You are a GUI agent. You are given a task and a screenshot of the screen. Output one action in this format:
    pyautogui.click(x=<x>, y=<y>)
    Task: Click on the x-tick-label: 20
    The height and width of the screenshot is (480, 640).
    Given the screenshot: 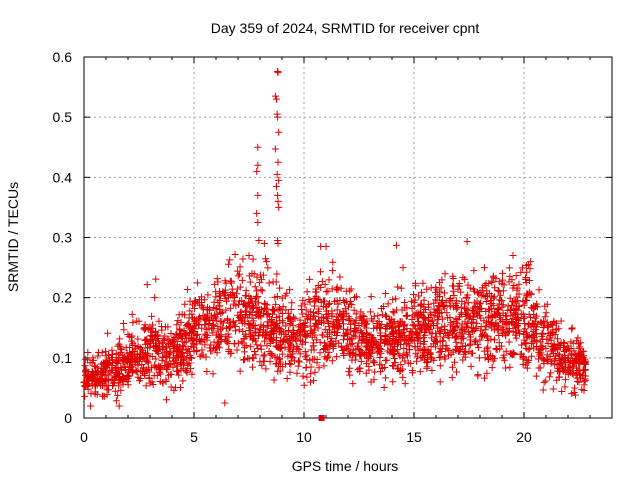 What is the action you would take?
    pyautogui.click(x=524, y=437)
    